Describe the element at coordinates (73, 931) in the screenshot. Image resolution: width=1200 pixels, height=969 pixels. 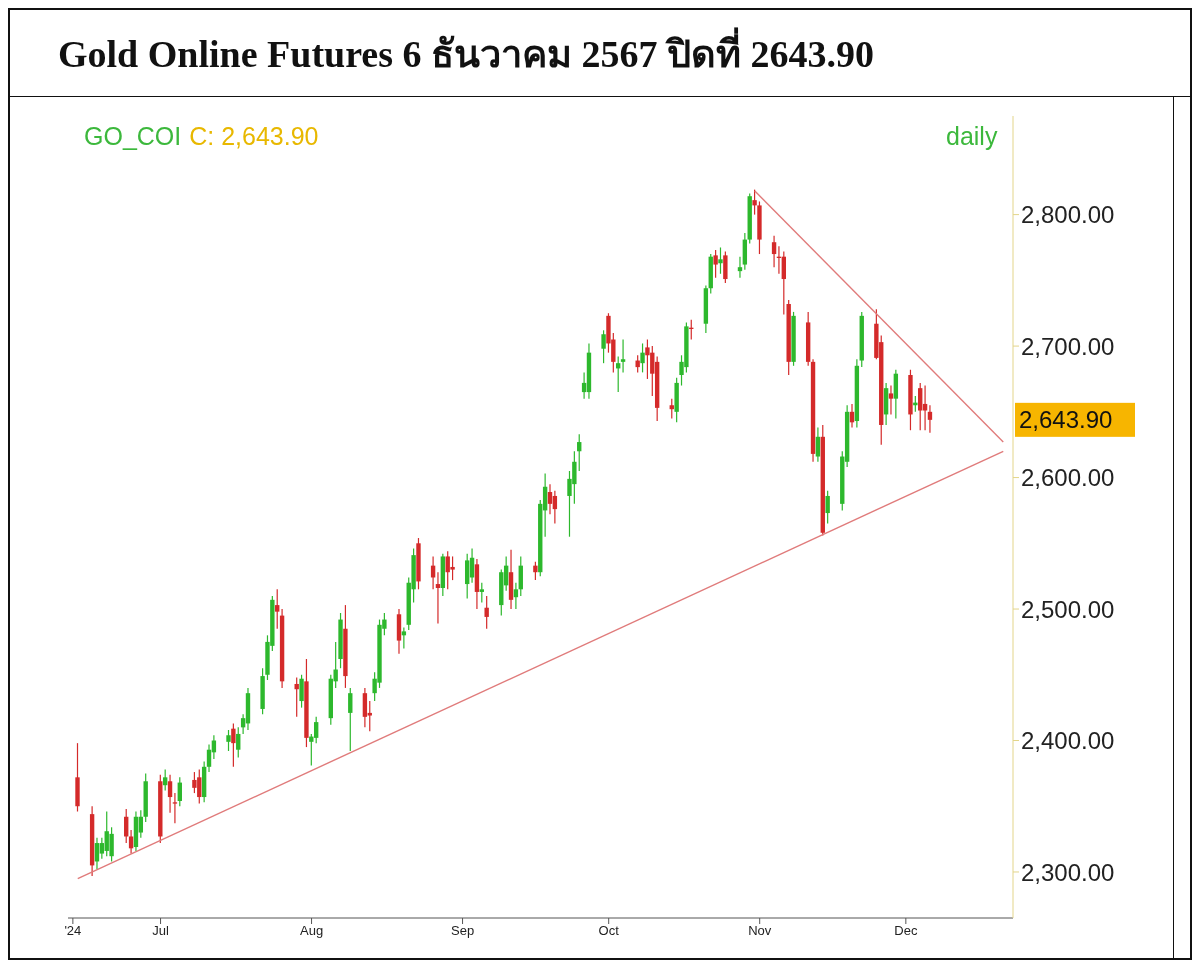
I see `x-tick-label: '24` at that location.